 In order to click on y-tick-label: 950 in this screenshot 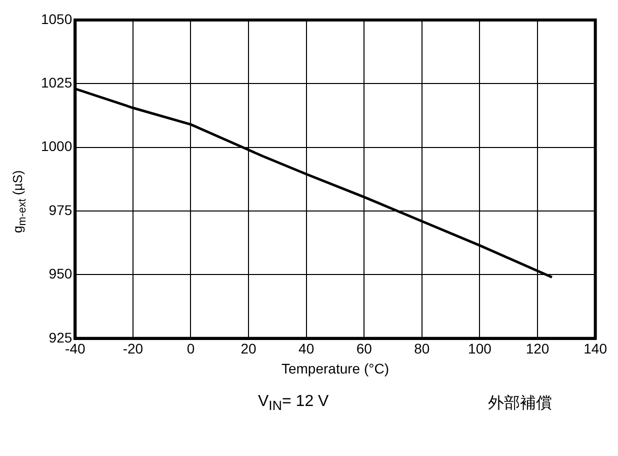, I will do `click(60, 274)`.